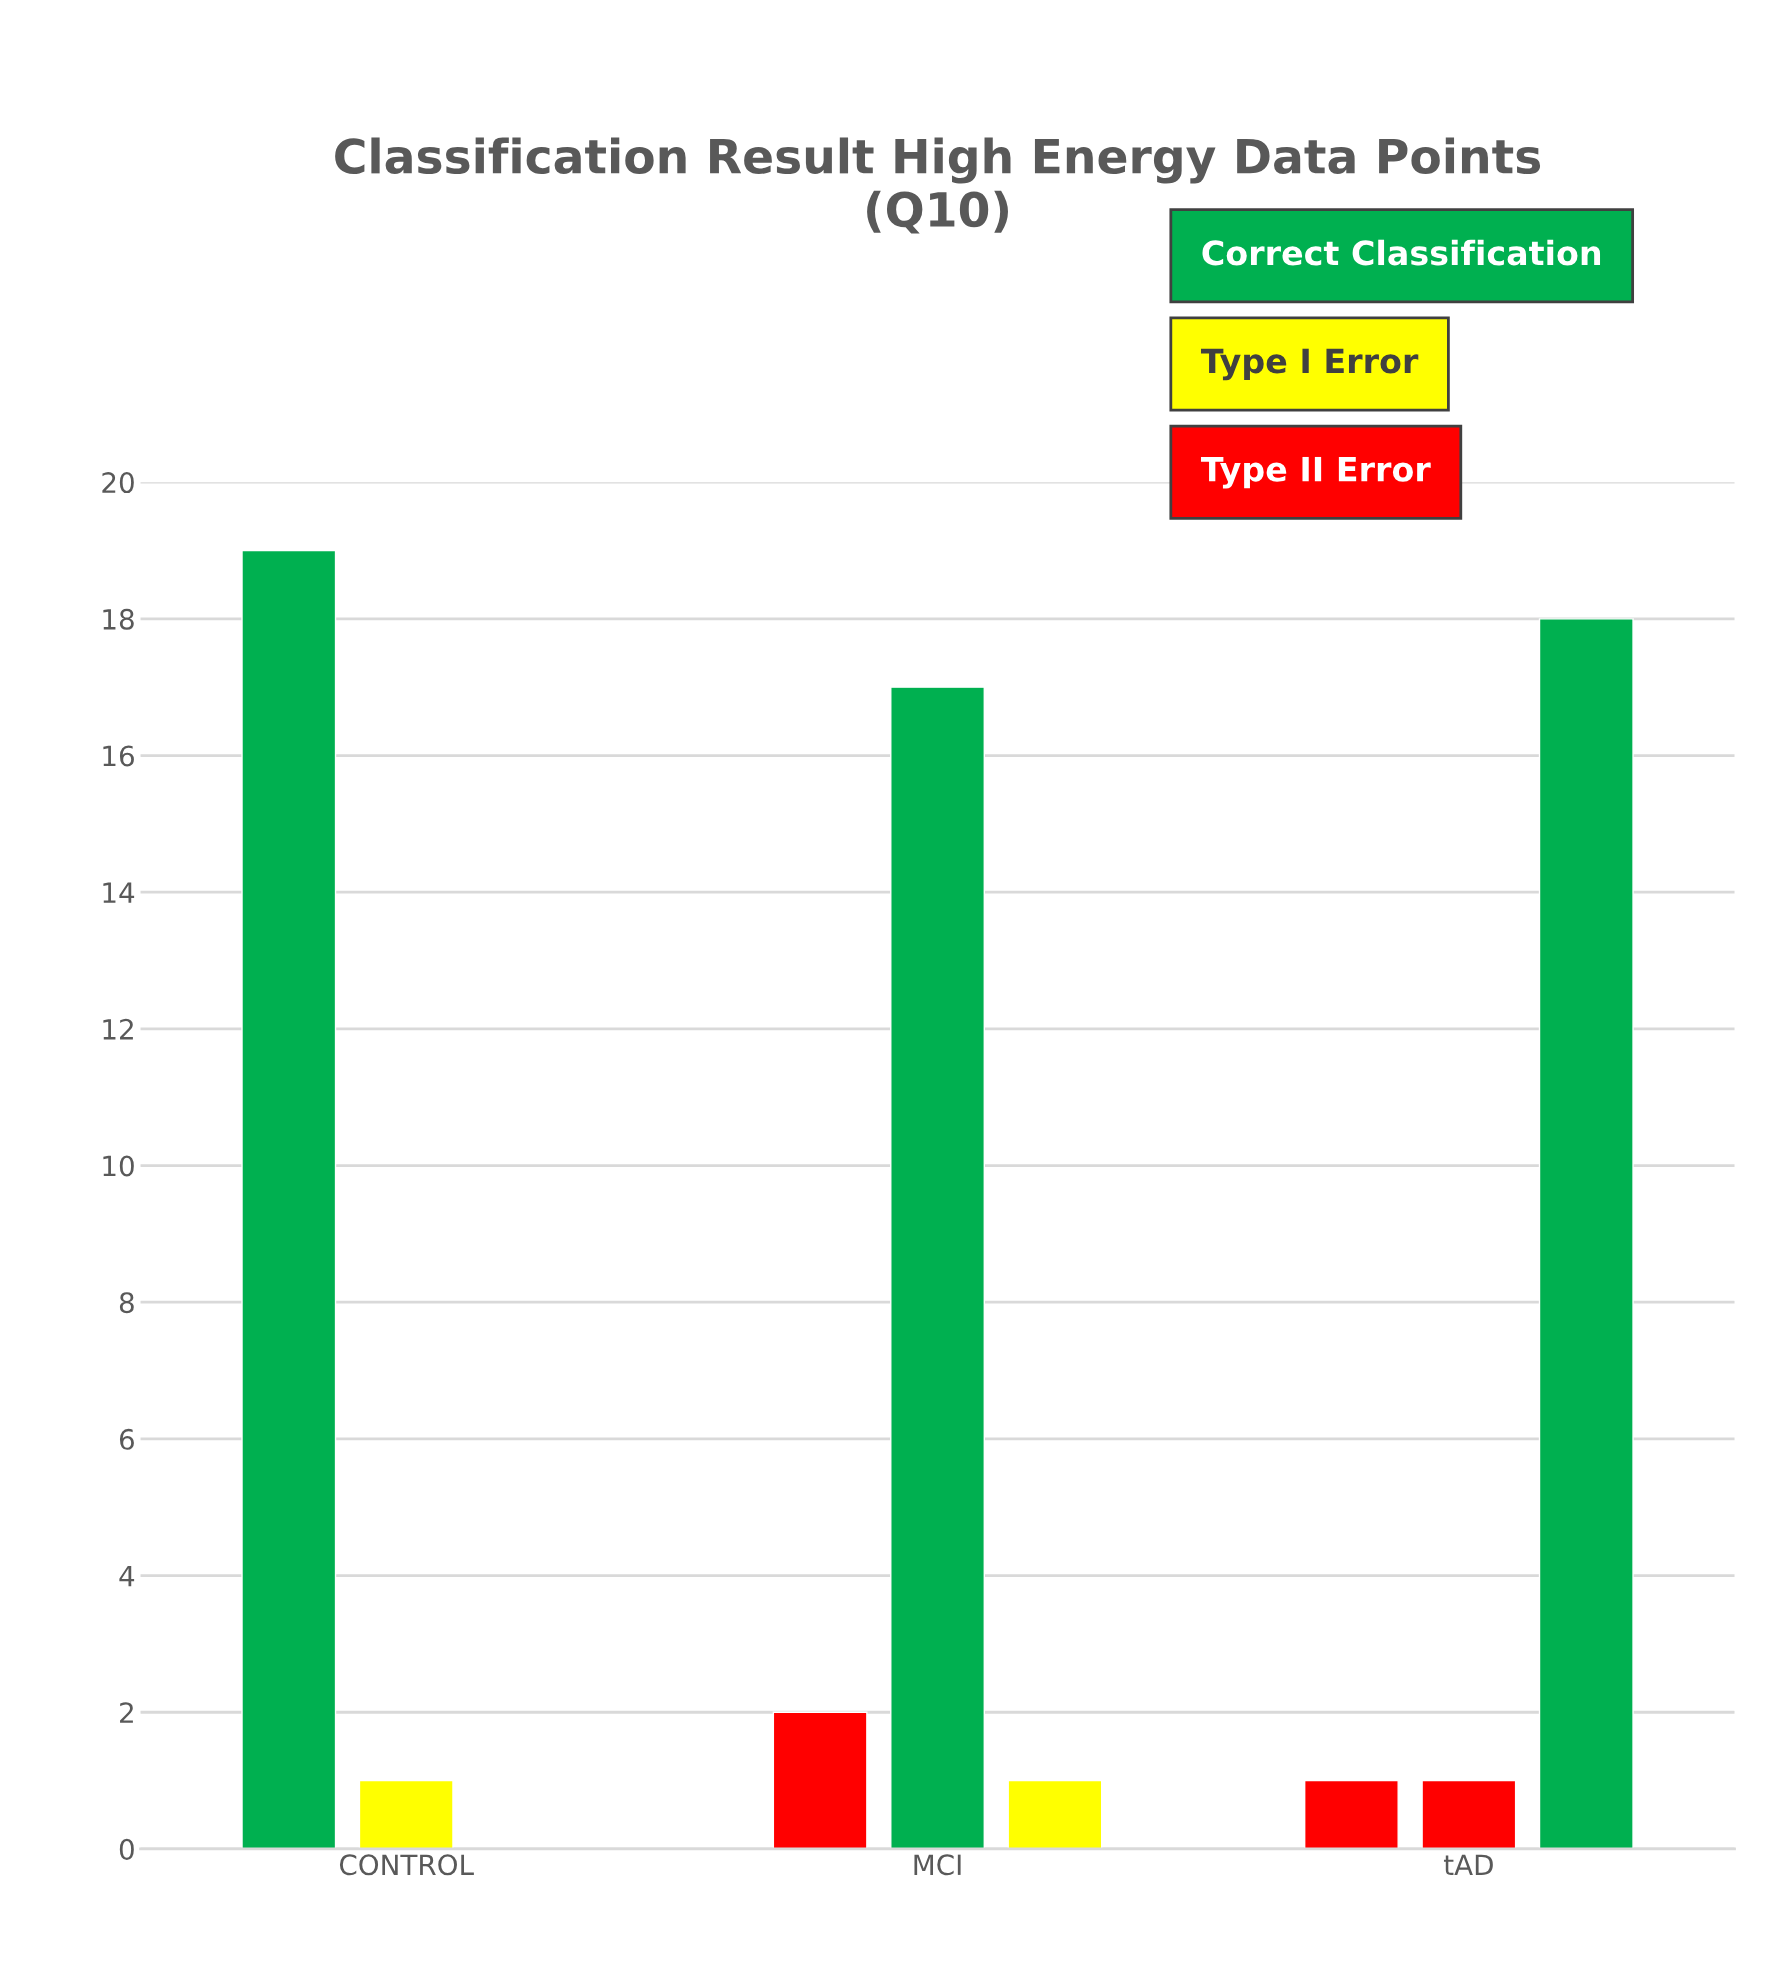 The width and height of the screenshot is (1779, 1968). I want to click on y-tick-label: 6, so click(126, 1439).